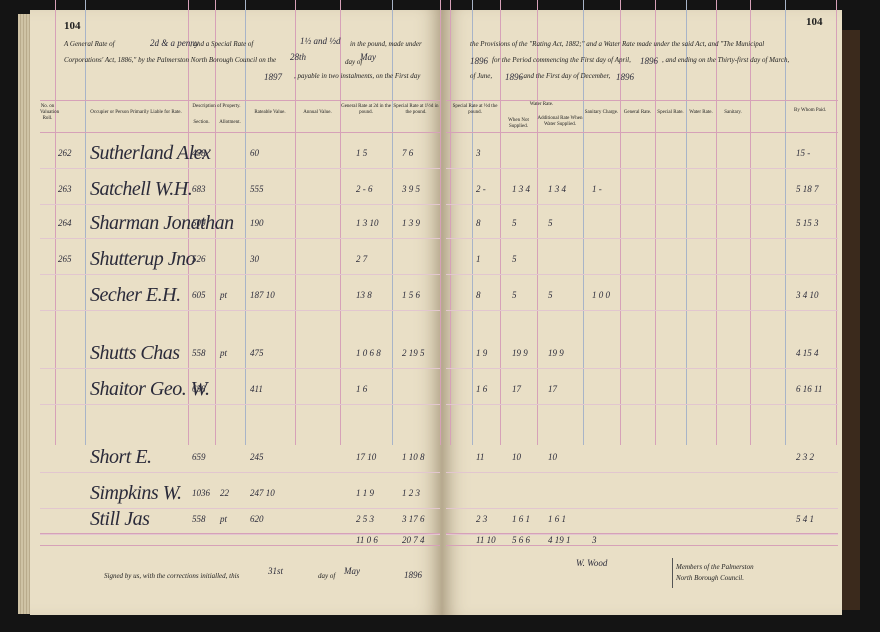  I want to click on header-text: 28th, so click(298, 57).